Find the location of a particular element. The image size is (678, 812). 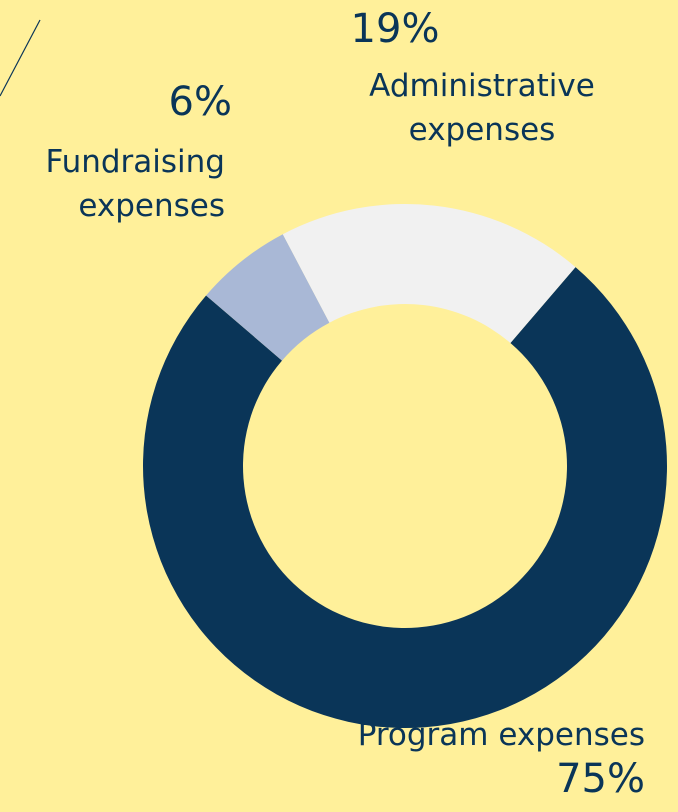

segment-label: Fundraising expenses is located at coordinates (135, 184).